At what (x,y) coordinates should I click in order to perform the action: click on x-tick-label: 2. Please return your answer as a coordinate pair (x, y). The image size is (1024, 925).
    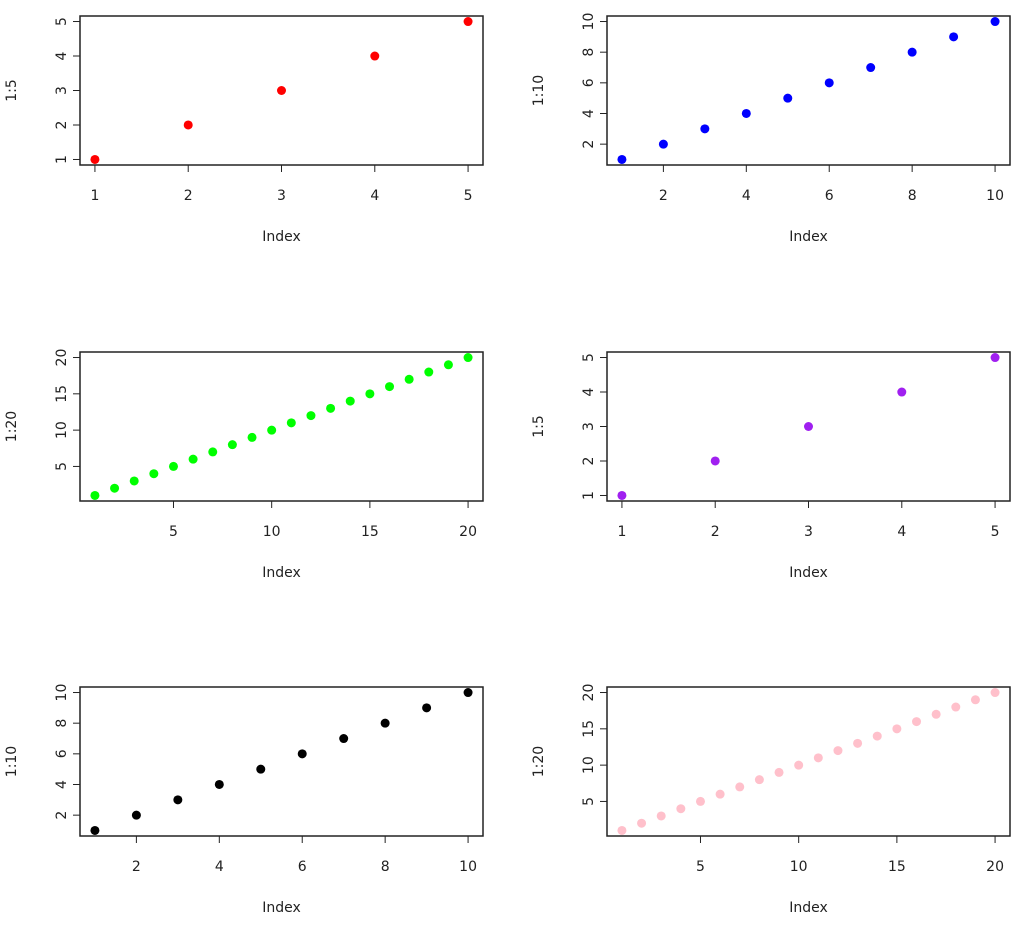
    Looking at the image, I should click on (188, 196).